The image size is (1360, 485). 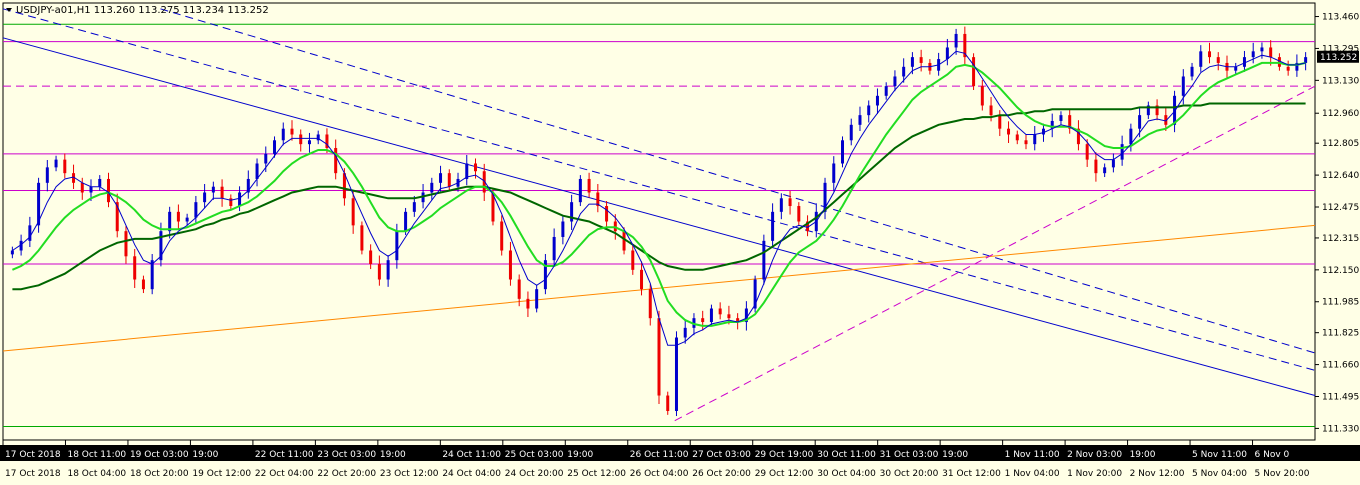 I want to click on time-axis-band, so click(x=680, y=453).